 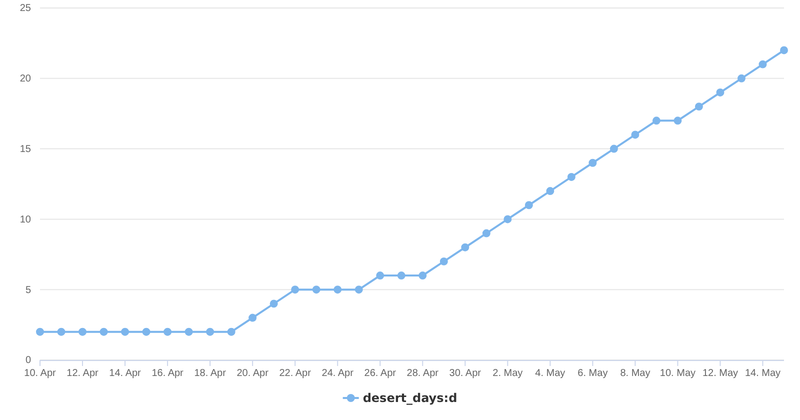 What do you see at coordinates (26, 8) in the screenshot?
I see `y-tick-label: 25` at bounding box center [26, 8].